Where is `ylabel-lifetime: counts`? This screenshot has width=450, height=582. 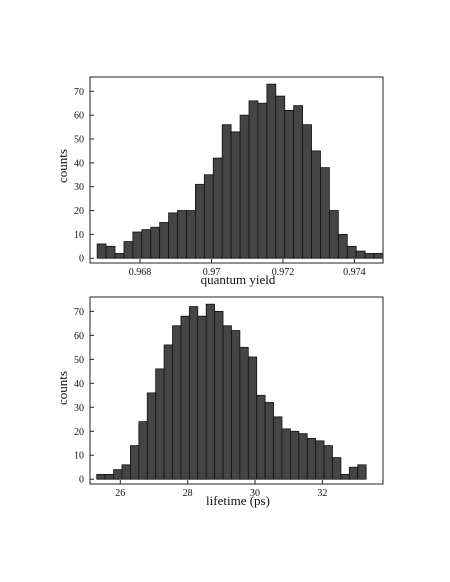 ylabel-lifetime: counts is located at coordinates (62, 388).